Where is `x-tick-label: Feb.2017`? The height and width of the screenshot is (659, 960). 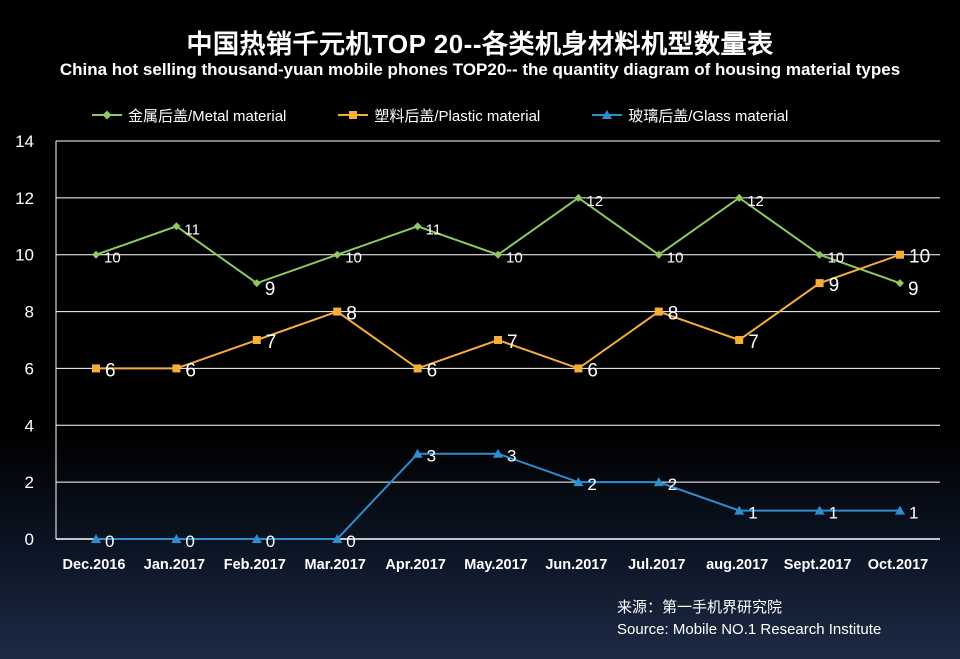
x-tick-label: Feb.2017 is located at coordinates (255, 565).